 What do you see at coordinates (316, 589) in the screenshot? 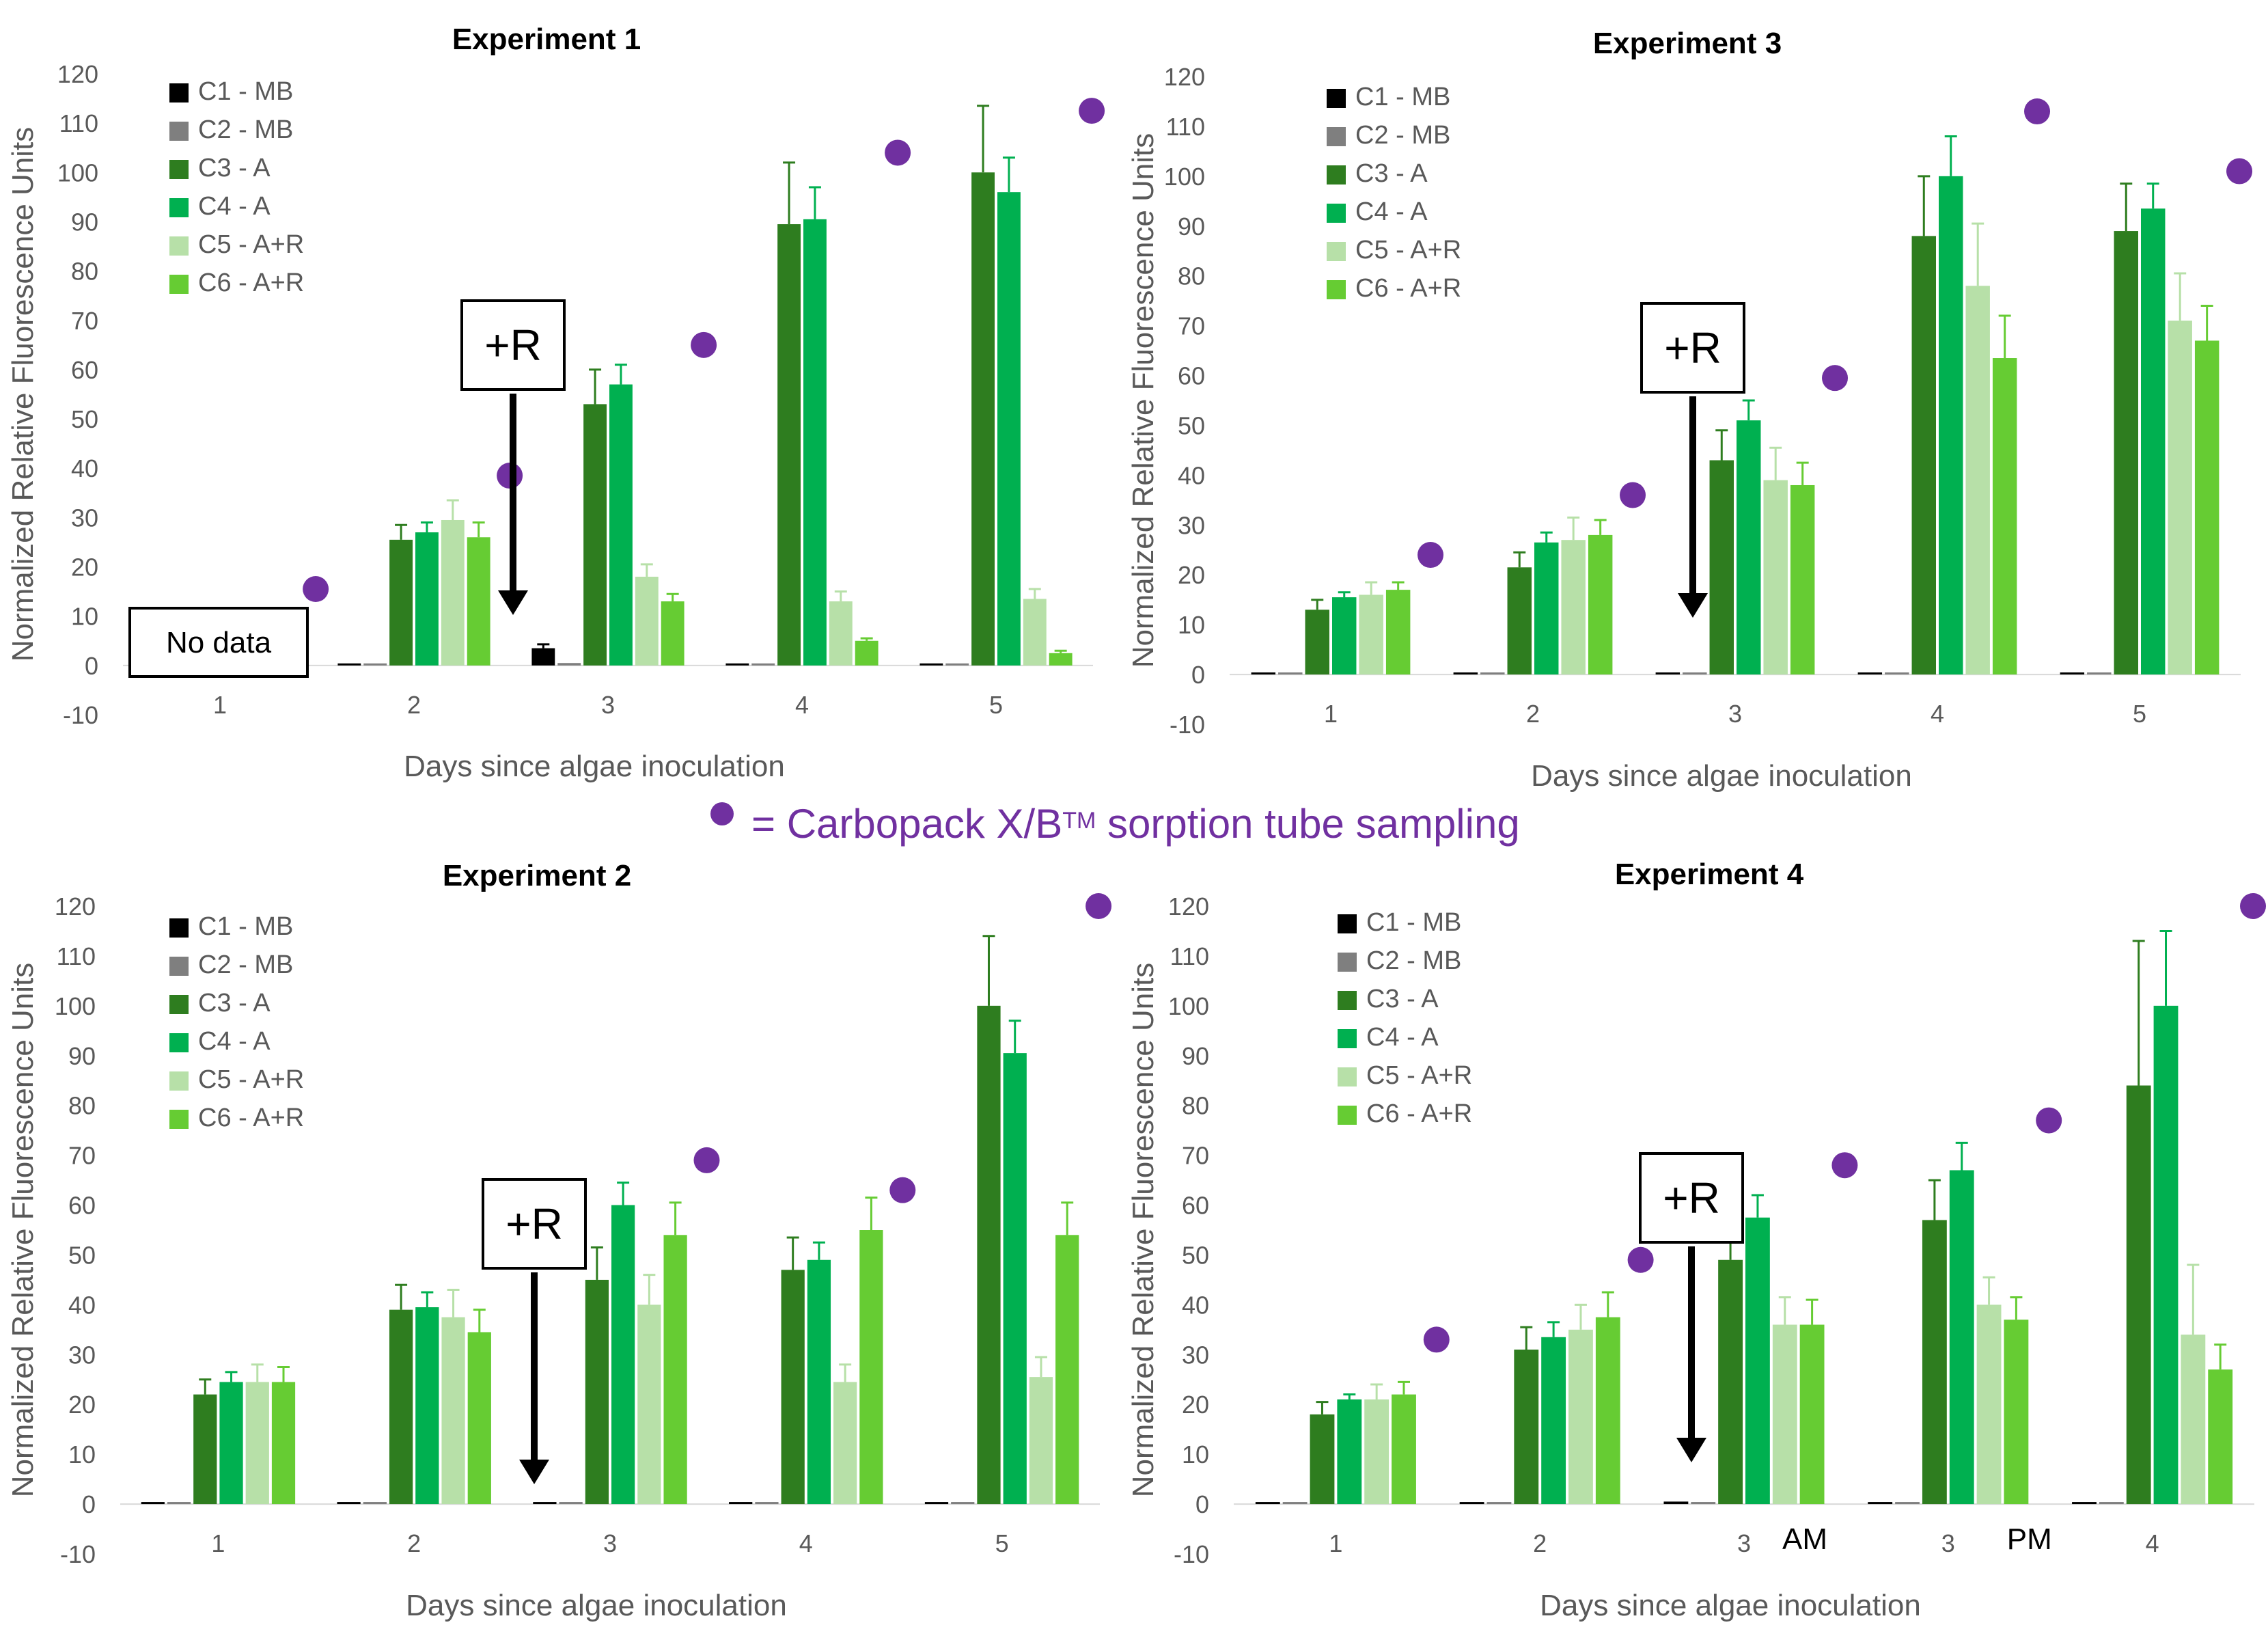
I see `experiment-1-sampling-marker` at bounding box center [316, 589].